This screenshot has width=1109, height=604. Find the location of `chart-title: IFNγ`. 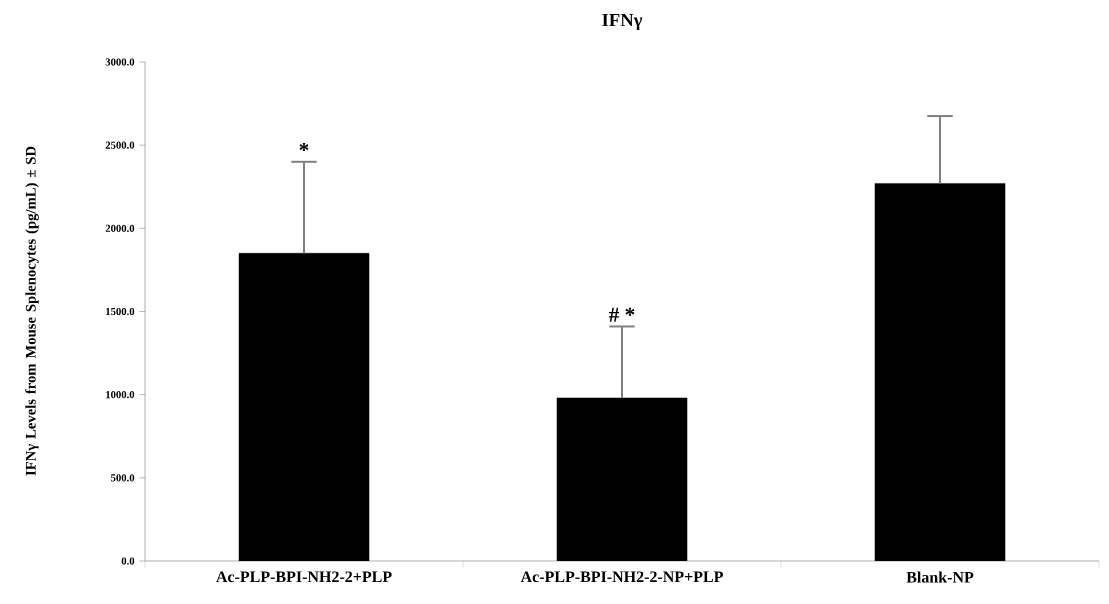

chart-title: IFNγ is located at coordinates (622, 22).